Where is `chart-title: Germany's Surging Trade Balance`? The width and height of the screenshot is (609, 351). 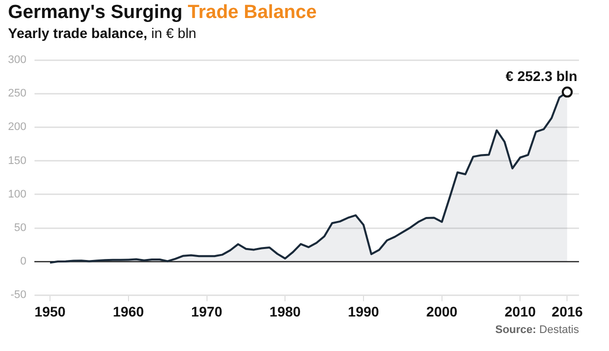 chart-title: Germany's Surging Trade Balance is located at coordinates (162, 12).